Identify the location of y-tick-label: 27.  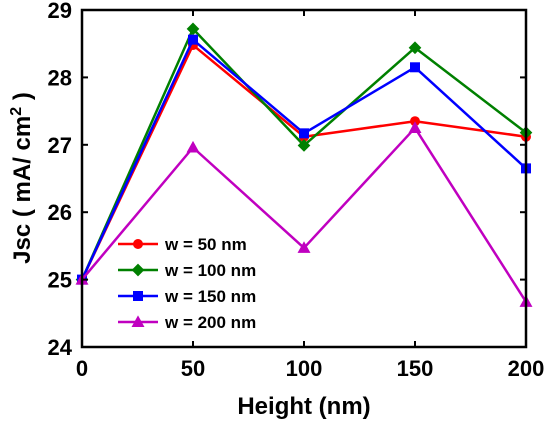
(60, 145).